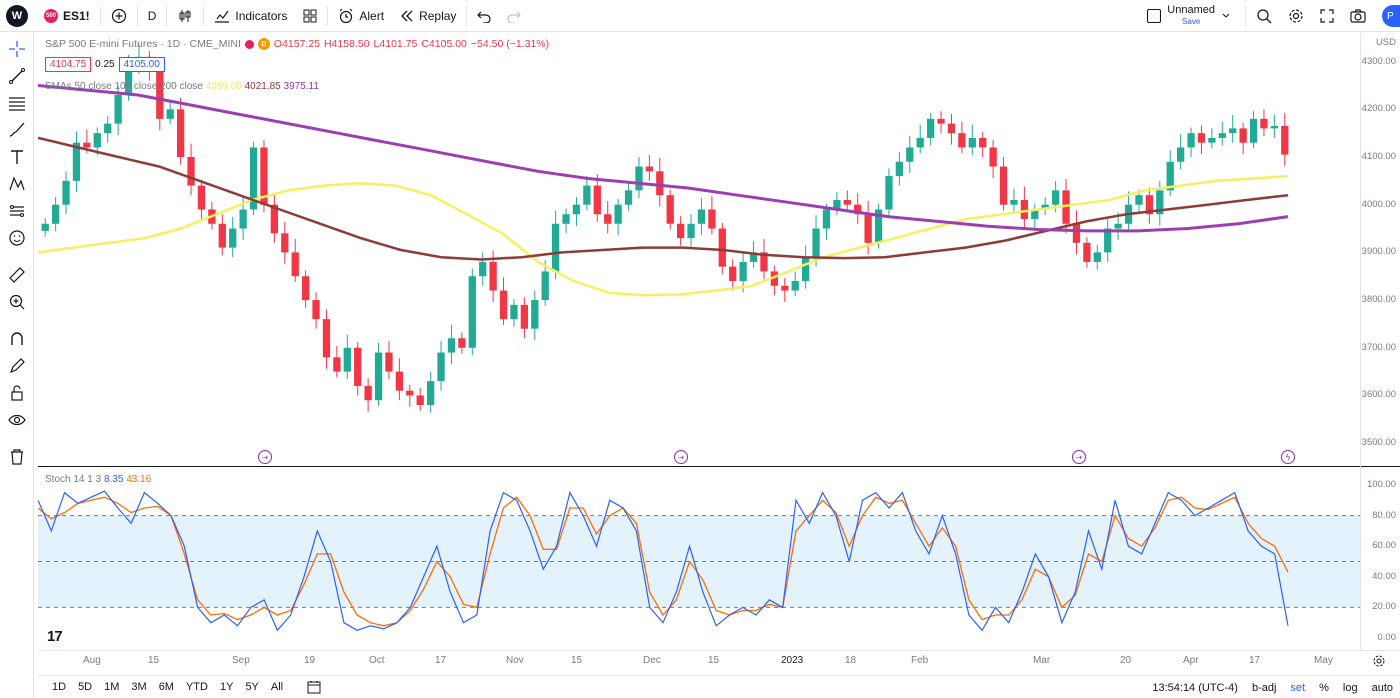  Describe the element at coordinates (1226, 16) in the screenshot. I see `chevron-down-icon` at that location.